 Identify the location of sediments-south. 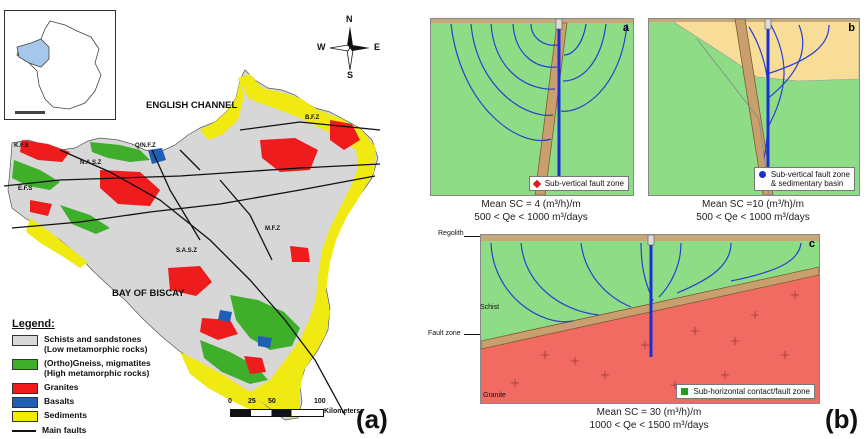
(227, 383).